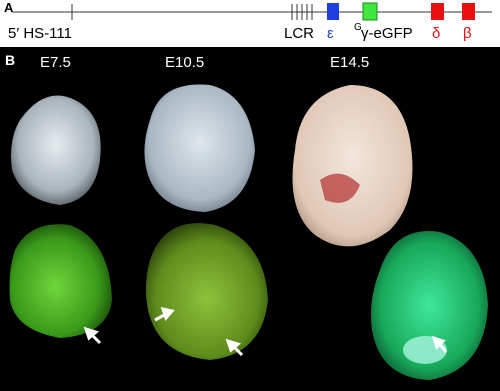 The width and height of the screenshot is (500, 391). I want to click on arrows, so click(265, 331).